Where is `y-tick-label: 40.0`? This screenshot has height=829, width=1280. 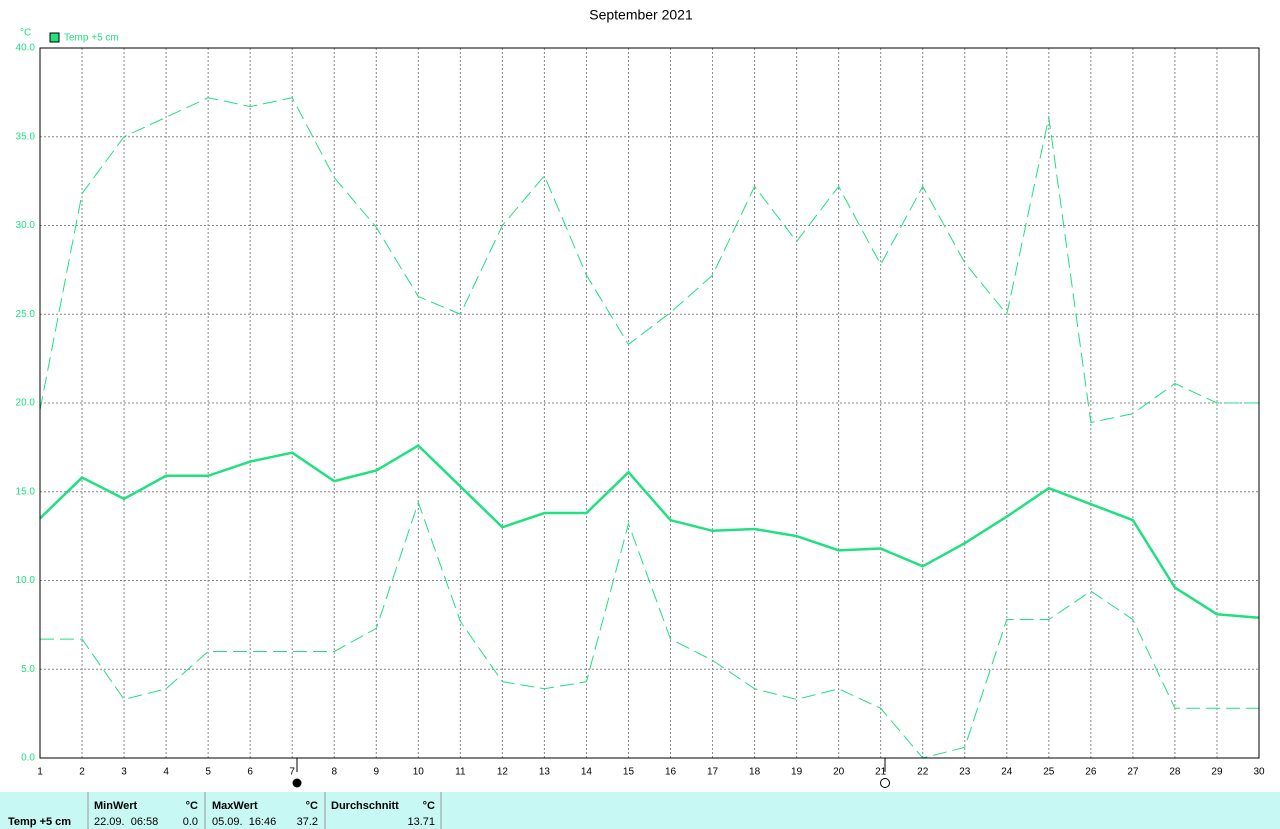
y-tick-label: 40.0 is located at coordinates (26, 48).